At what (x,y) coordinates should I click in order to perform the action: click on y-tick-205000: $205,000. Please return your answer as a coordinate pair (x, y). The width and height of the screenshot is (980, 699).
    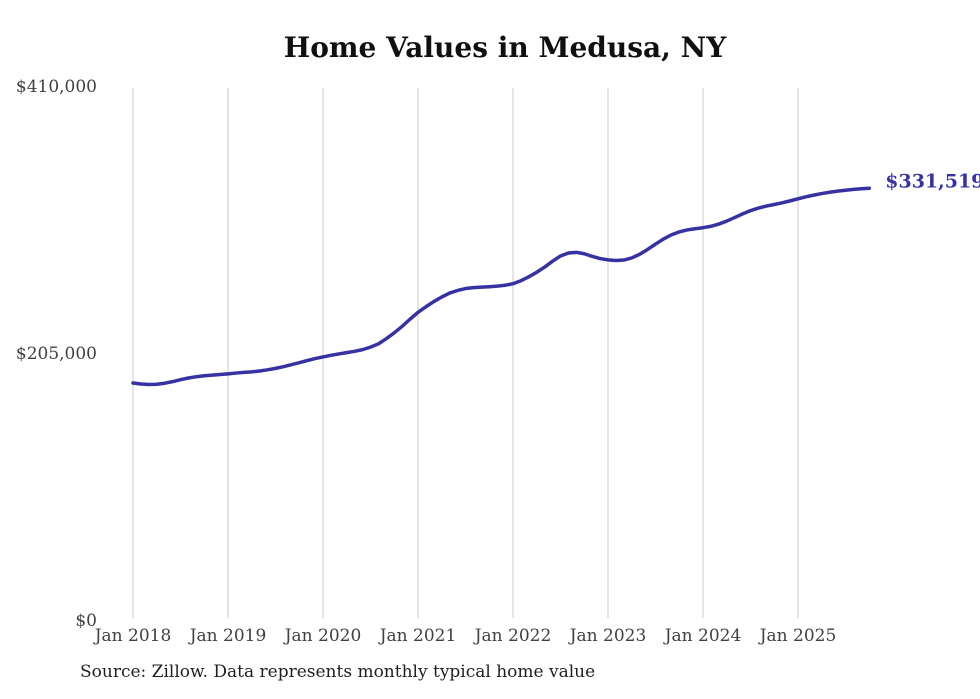
    Looking at the image, I should click on (56, 354).